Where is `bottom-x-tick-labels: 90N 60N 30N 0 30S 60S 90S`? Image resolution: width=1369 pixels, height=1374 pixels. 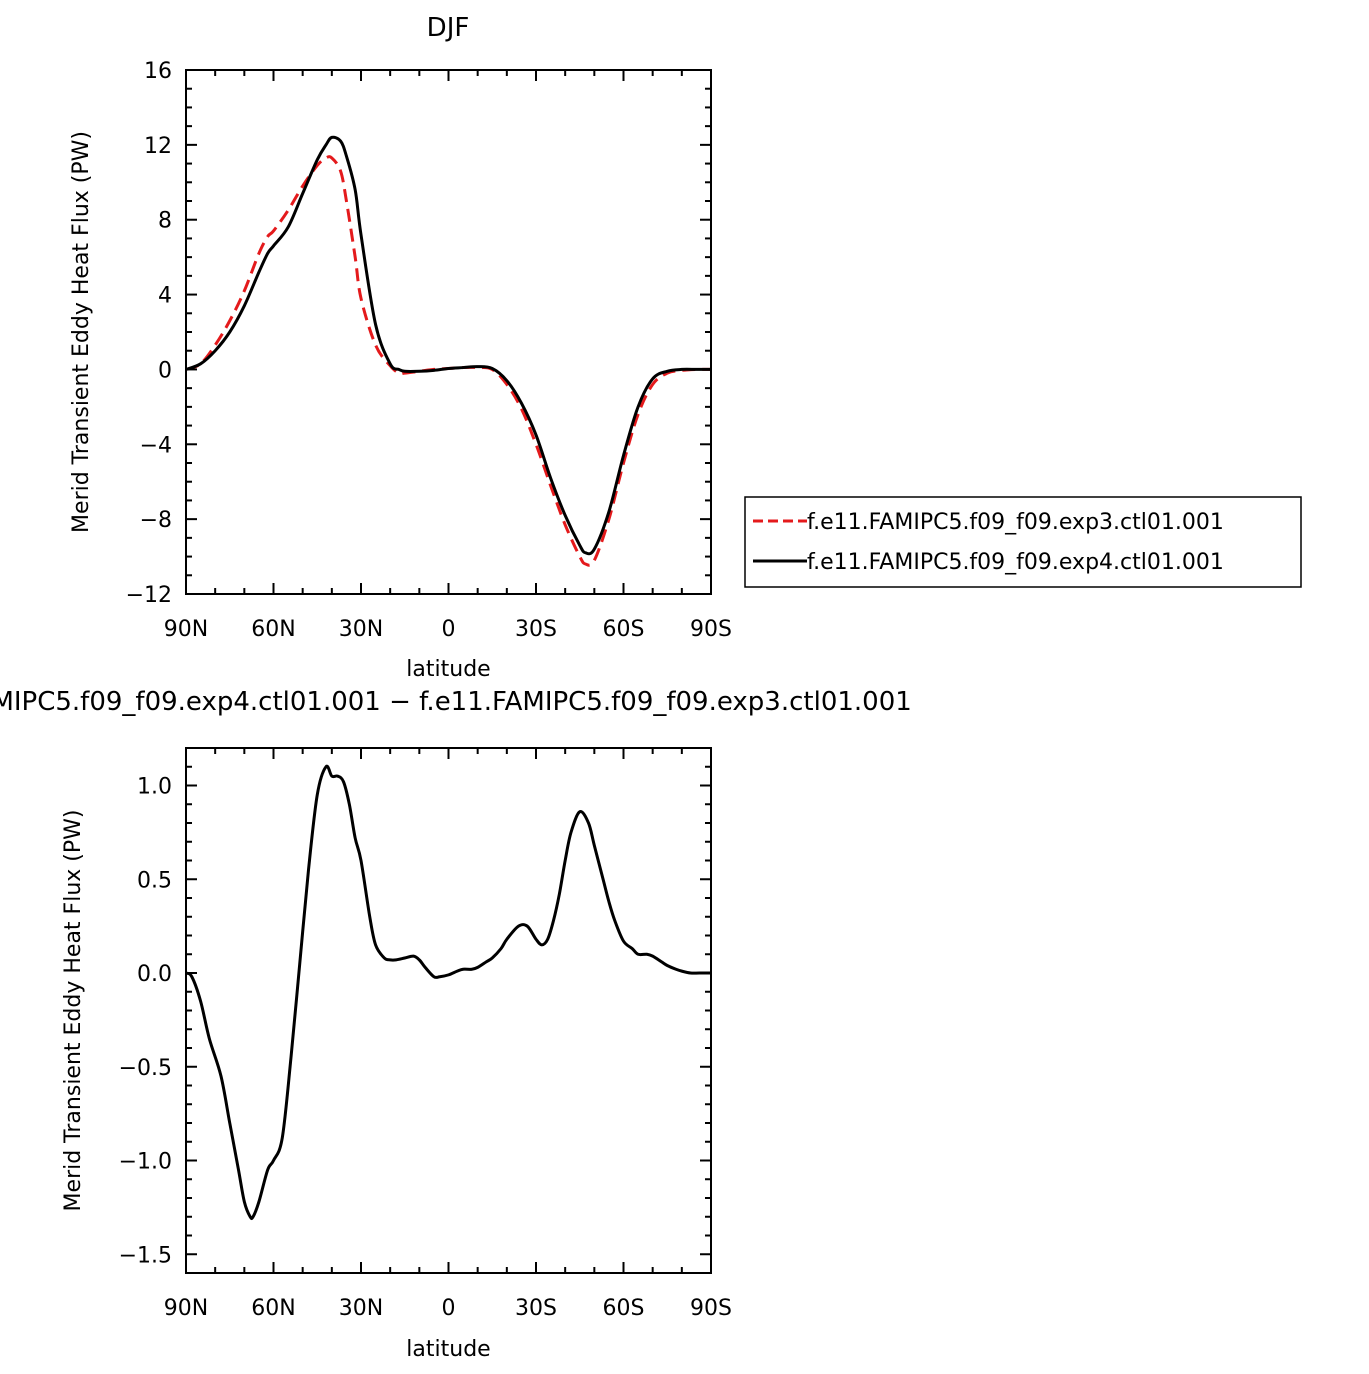
bottom-x-tick-labels: 90N 60N 30N 0 30S 60S 90S is located at coordinates (448, 1308).